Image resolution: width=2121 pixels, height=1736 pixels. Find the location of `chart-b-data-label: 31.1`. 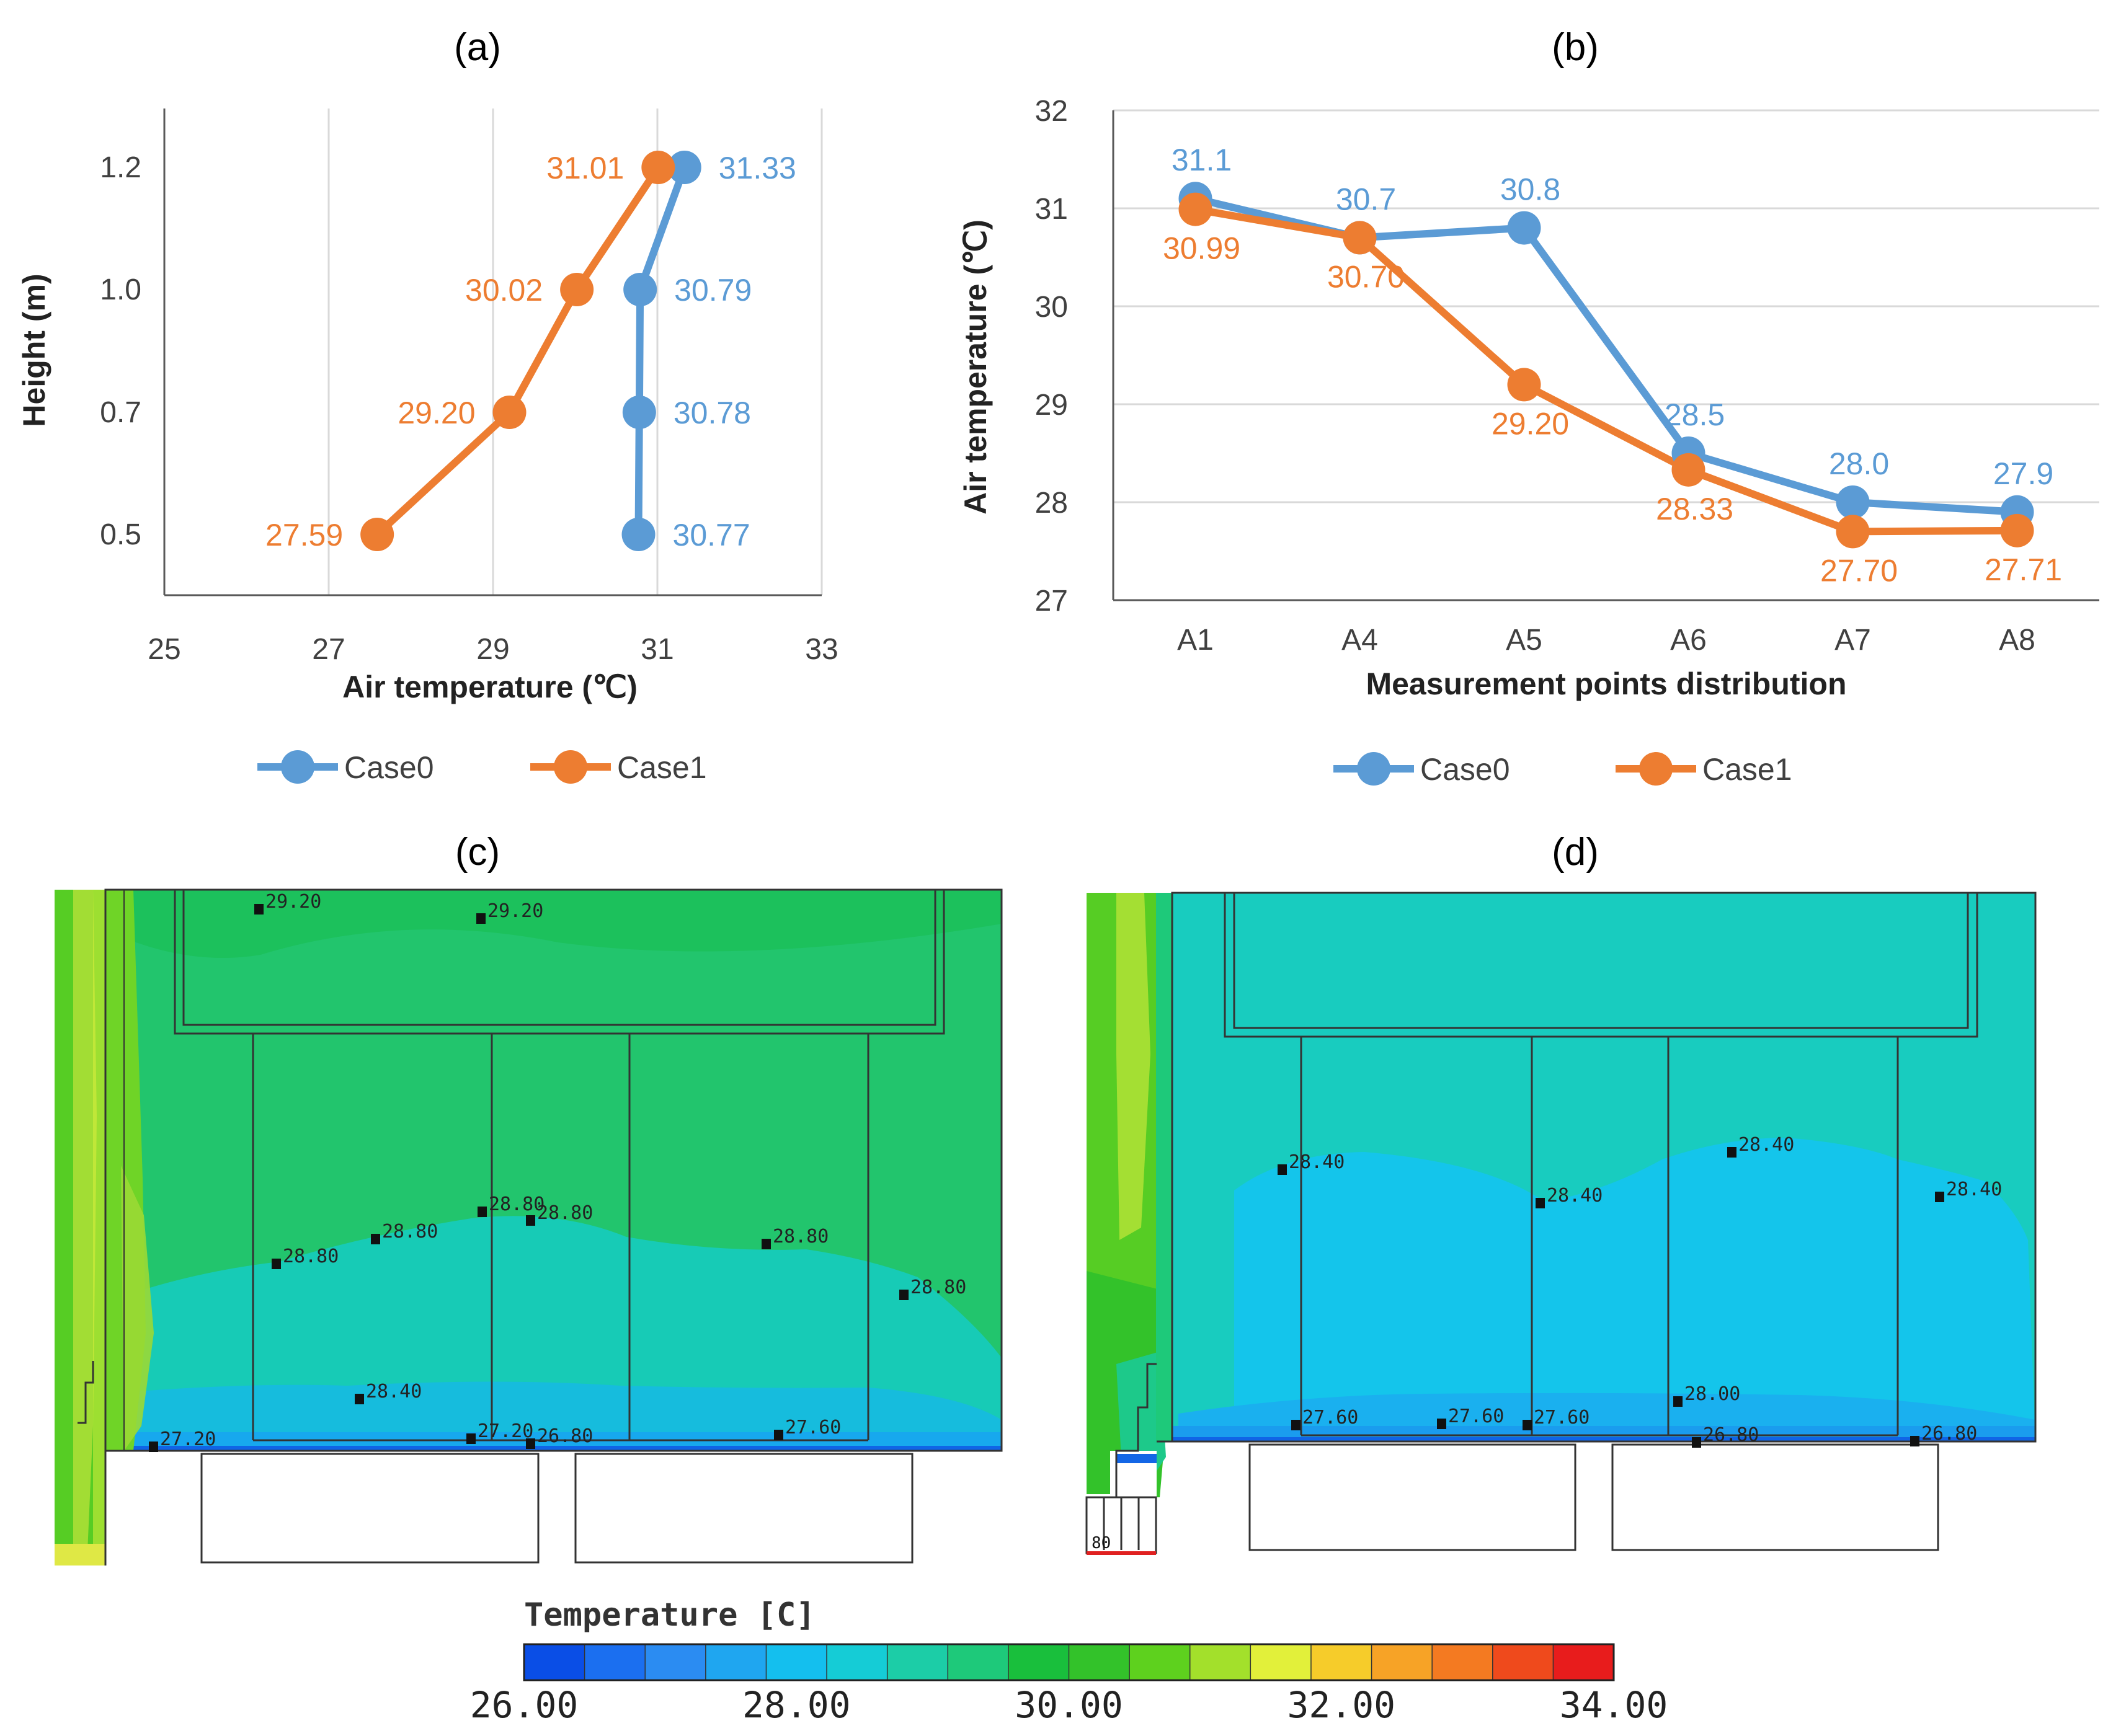

chart-b-data-label: 31.1 is located at coordinates (1202, 160).